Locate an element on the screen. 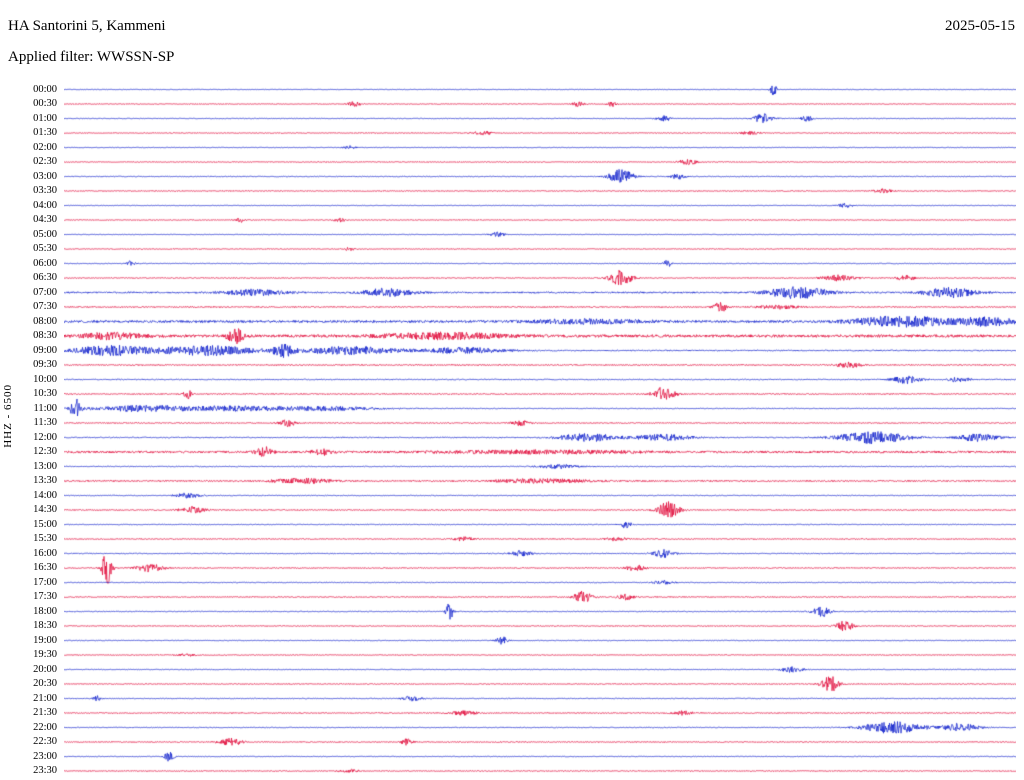 The image size is (1024, 780). record-date: 2025-05-15 is located at coordinates (980, 26).